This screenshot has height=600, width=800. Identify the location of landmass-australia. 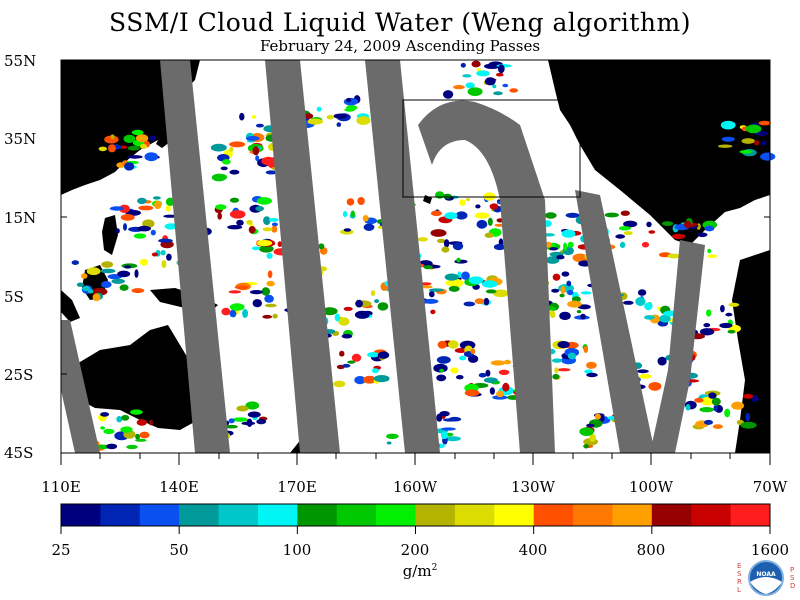
(138, 377).